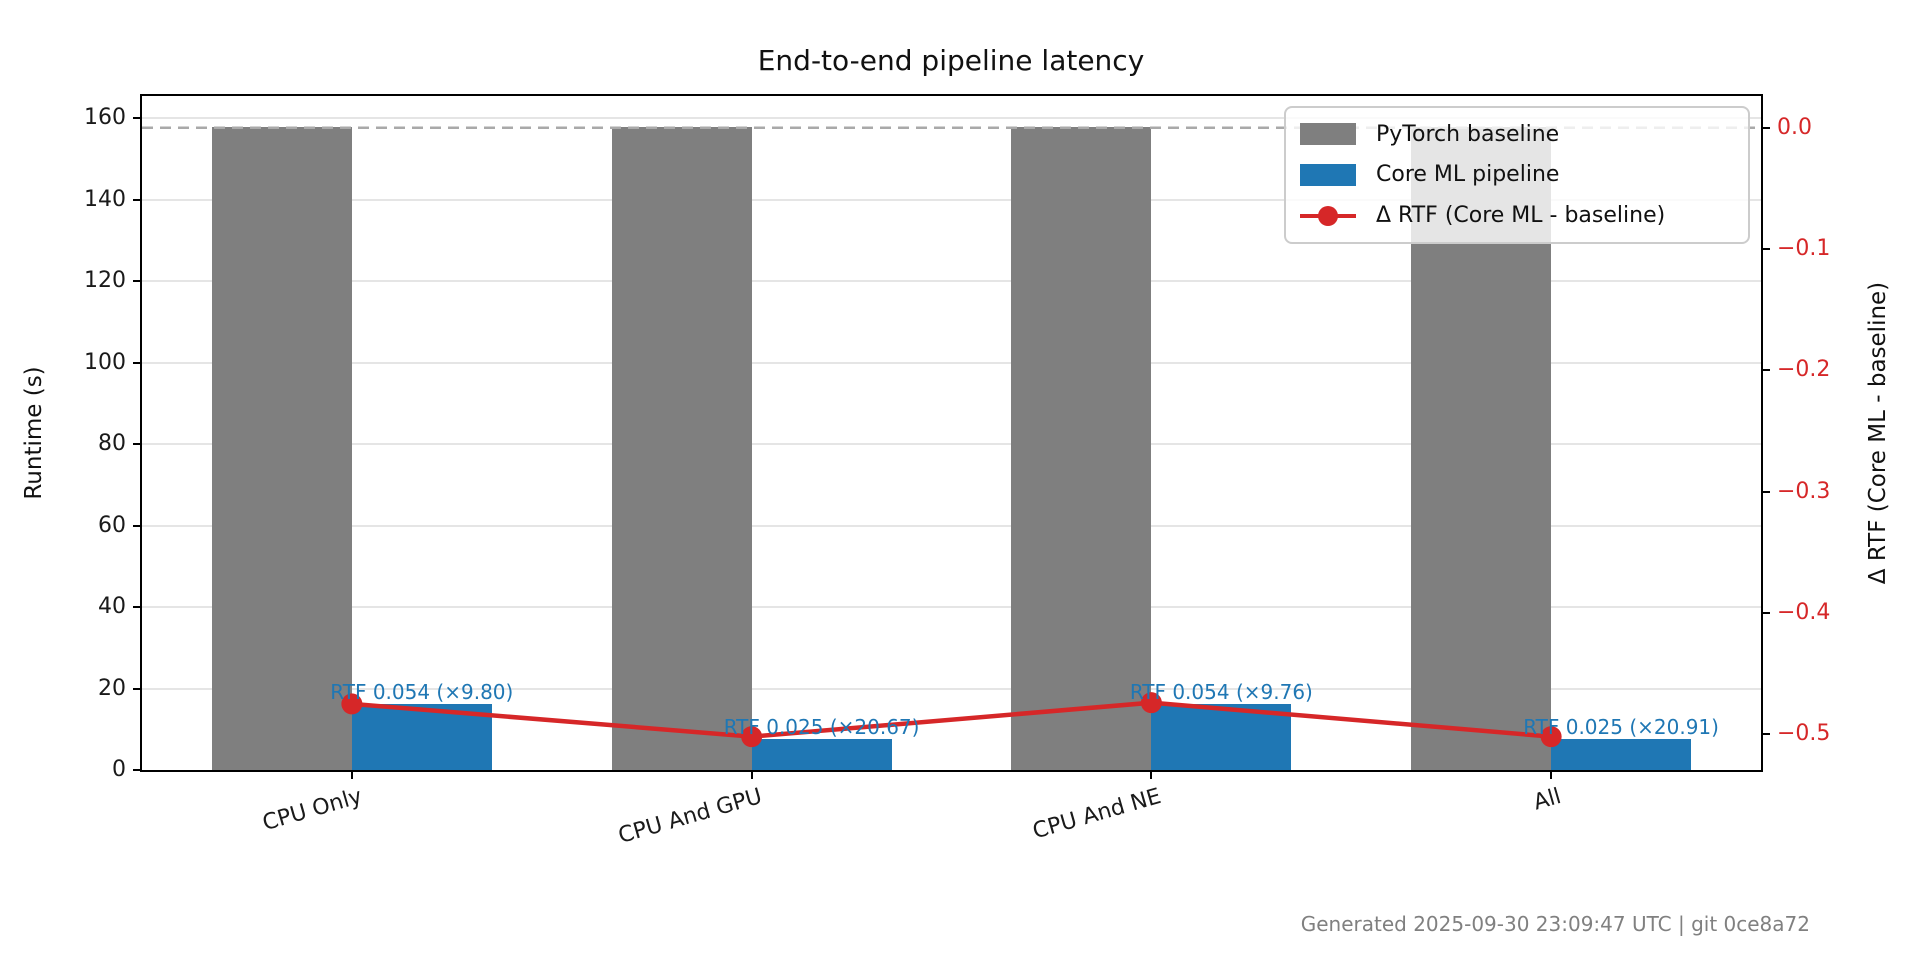 This screenshot has height=960, width=1920. I want to click on bar-annotation: RTF 0.054 (×9.76), so click(1221, 692).